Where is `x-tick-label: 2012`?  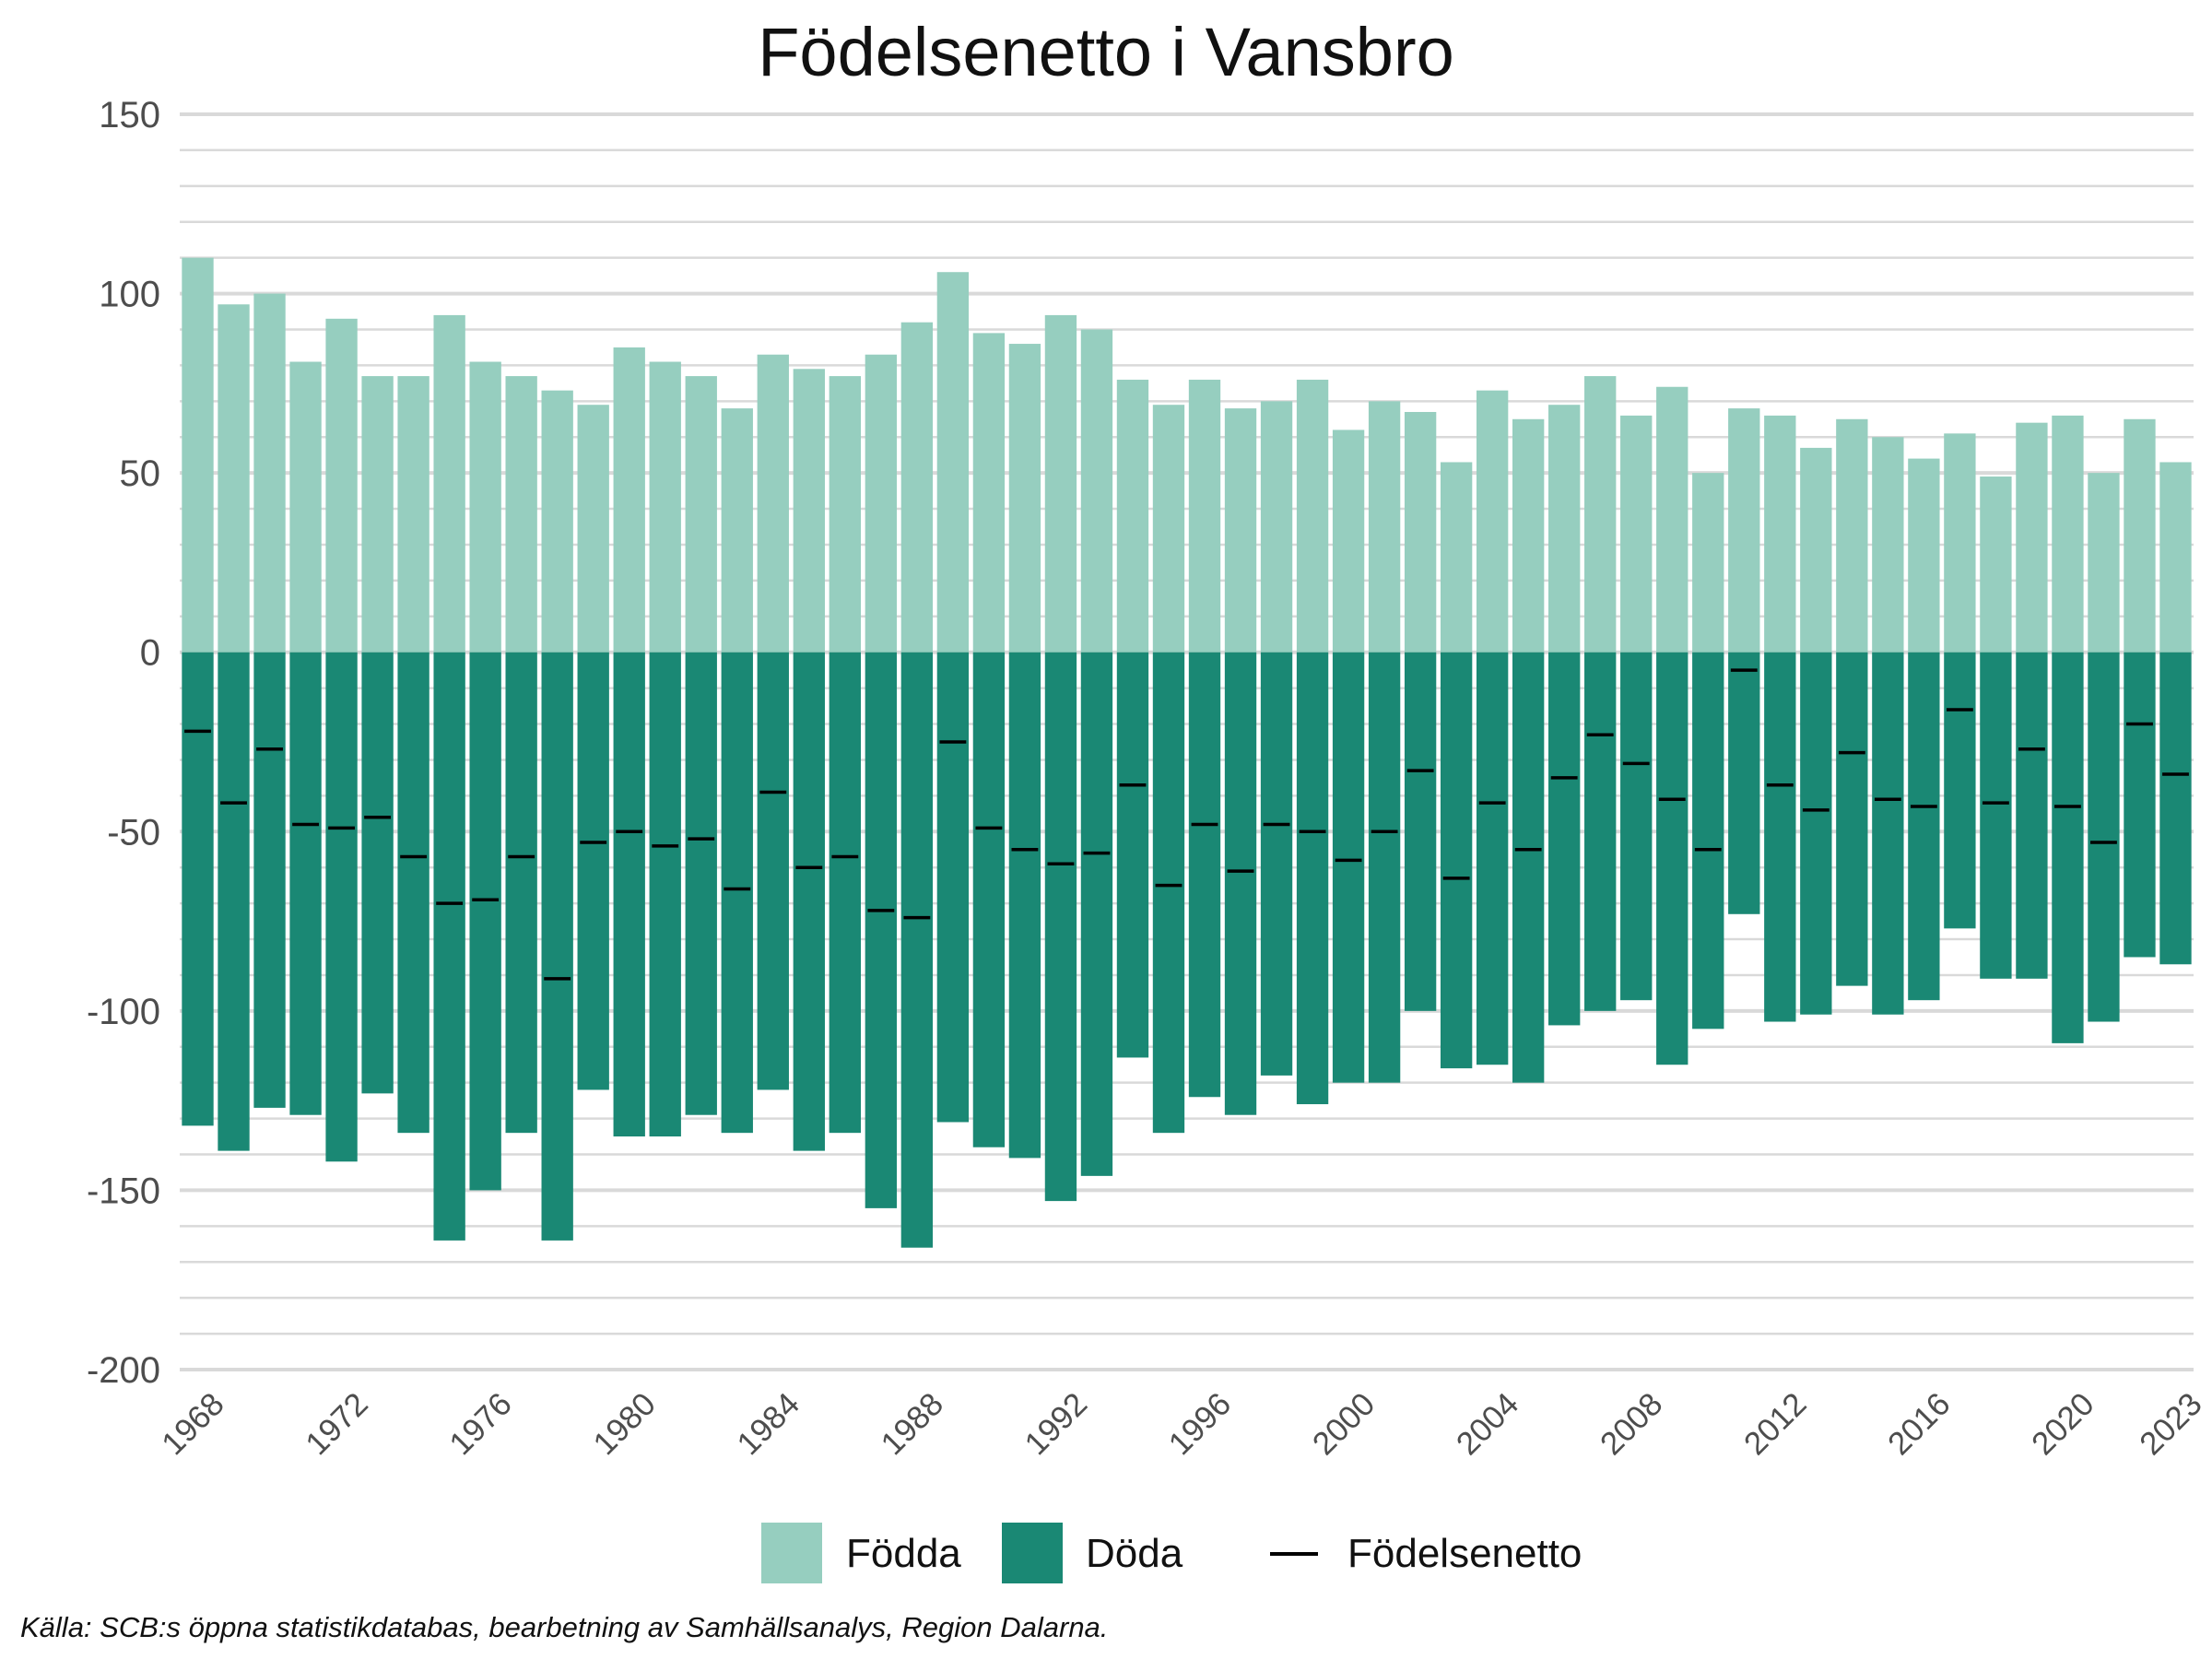
x-tick-label: 2012 is located at coordinates (1775, 1424).